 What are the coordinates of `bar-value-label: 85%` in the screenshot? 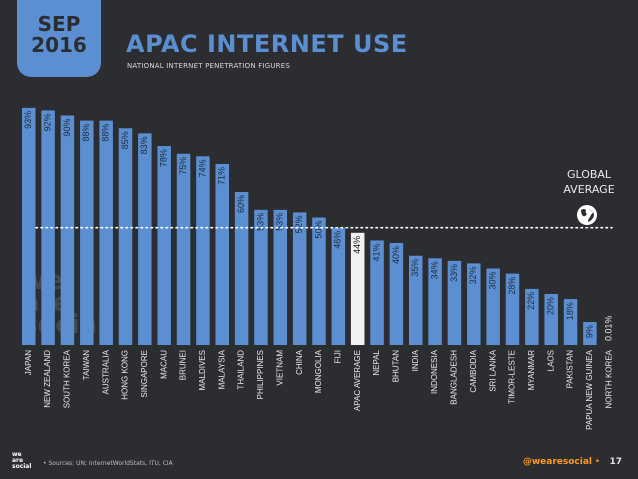 It's located at (125, 140).